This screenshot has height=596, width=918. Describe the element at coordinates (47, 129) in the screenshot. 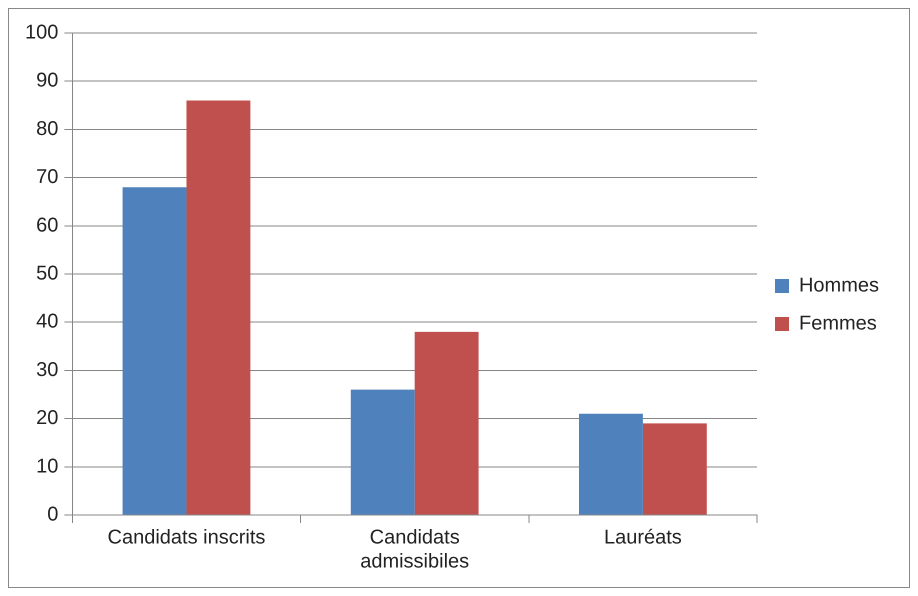

I see `y-tick-label: 80` at that location.